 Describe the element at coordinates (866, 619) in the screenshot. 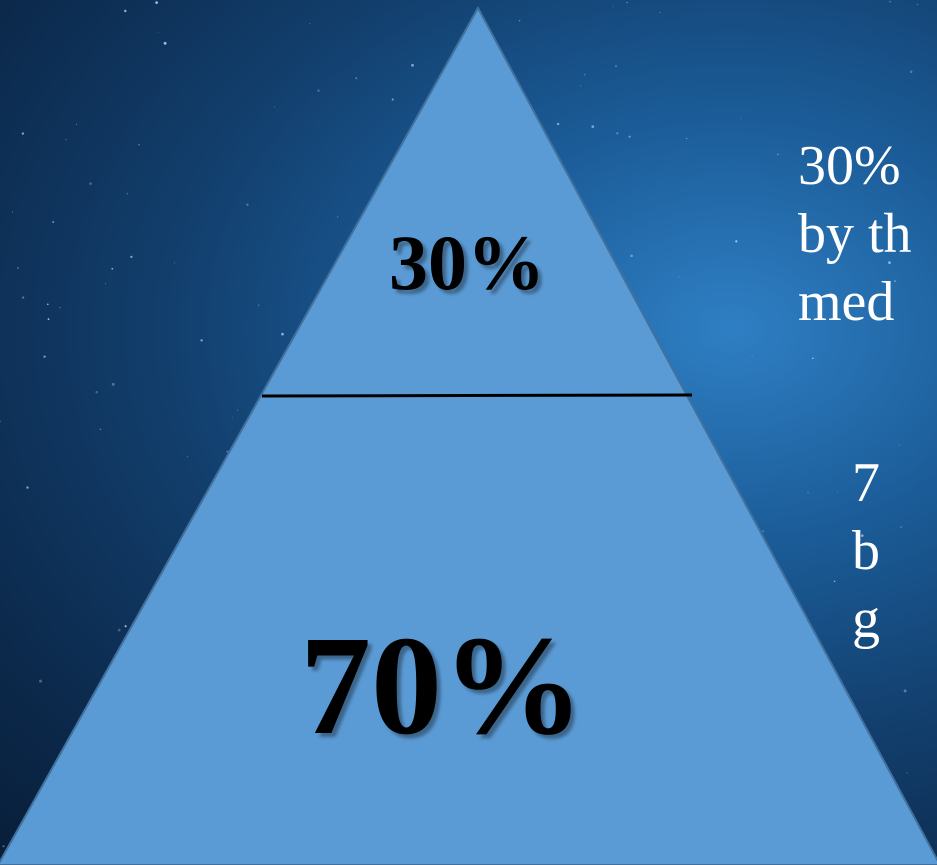

I see `side-text-bottom-line: g` at that location.